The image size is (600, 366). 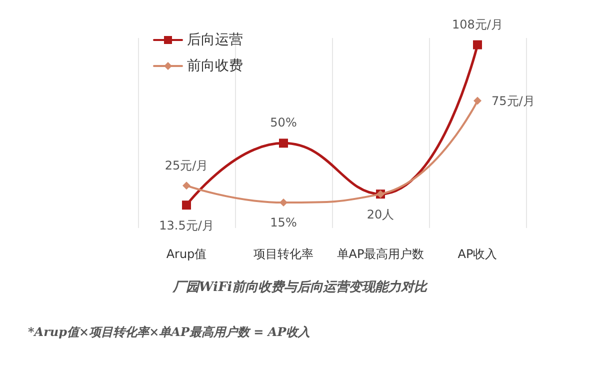 I want to click on data-label: 25元/月, so click(x=186, y=165).